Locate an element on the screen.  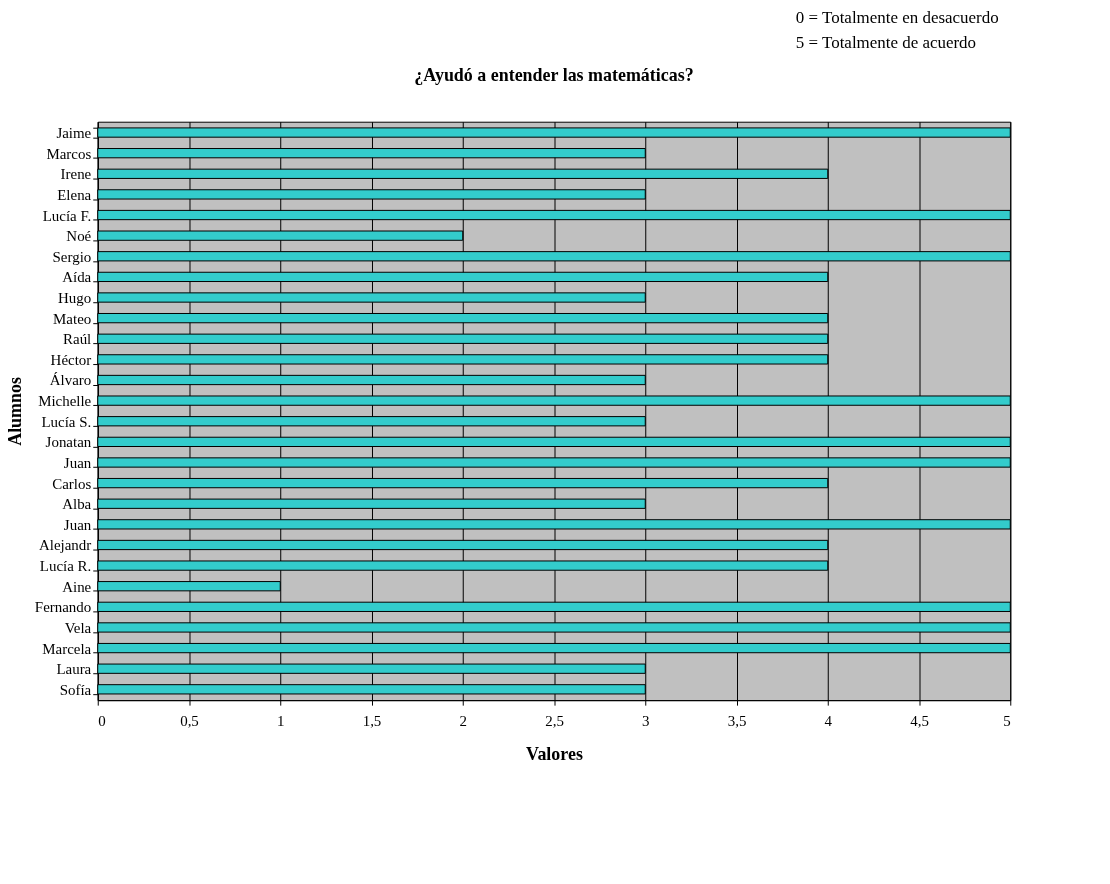
x-tick-label: 5 is located at coordinates (1007, 720).